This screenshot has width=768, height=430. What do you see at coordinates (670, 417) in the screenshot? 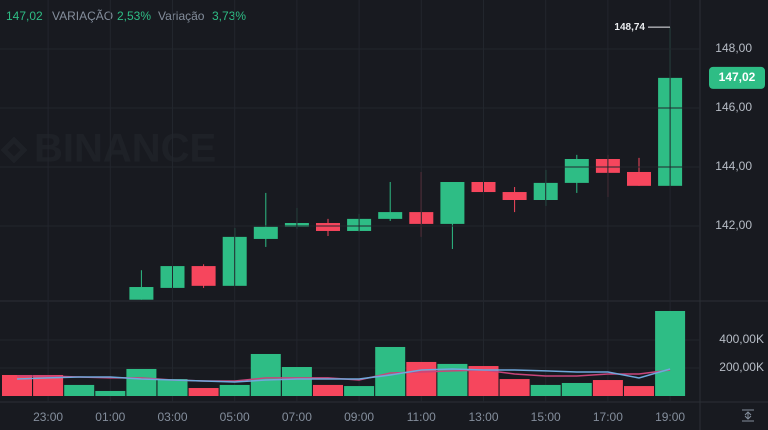
I see `x-tick-label: 19:00` at bounding box center [670, 417].